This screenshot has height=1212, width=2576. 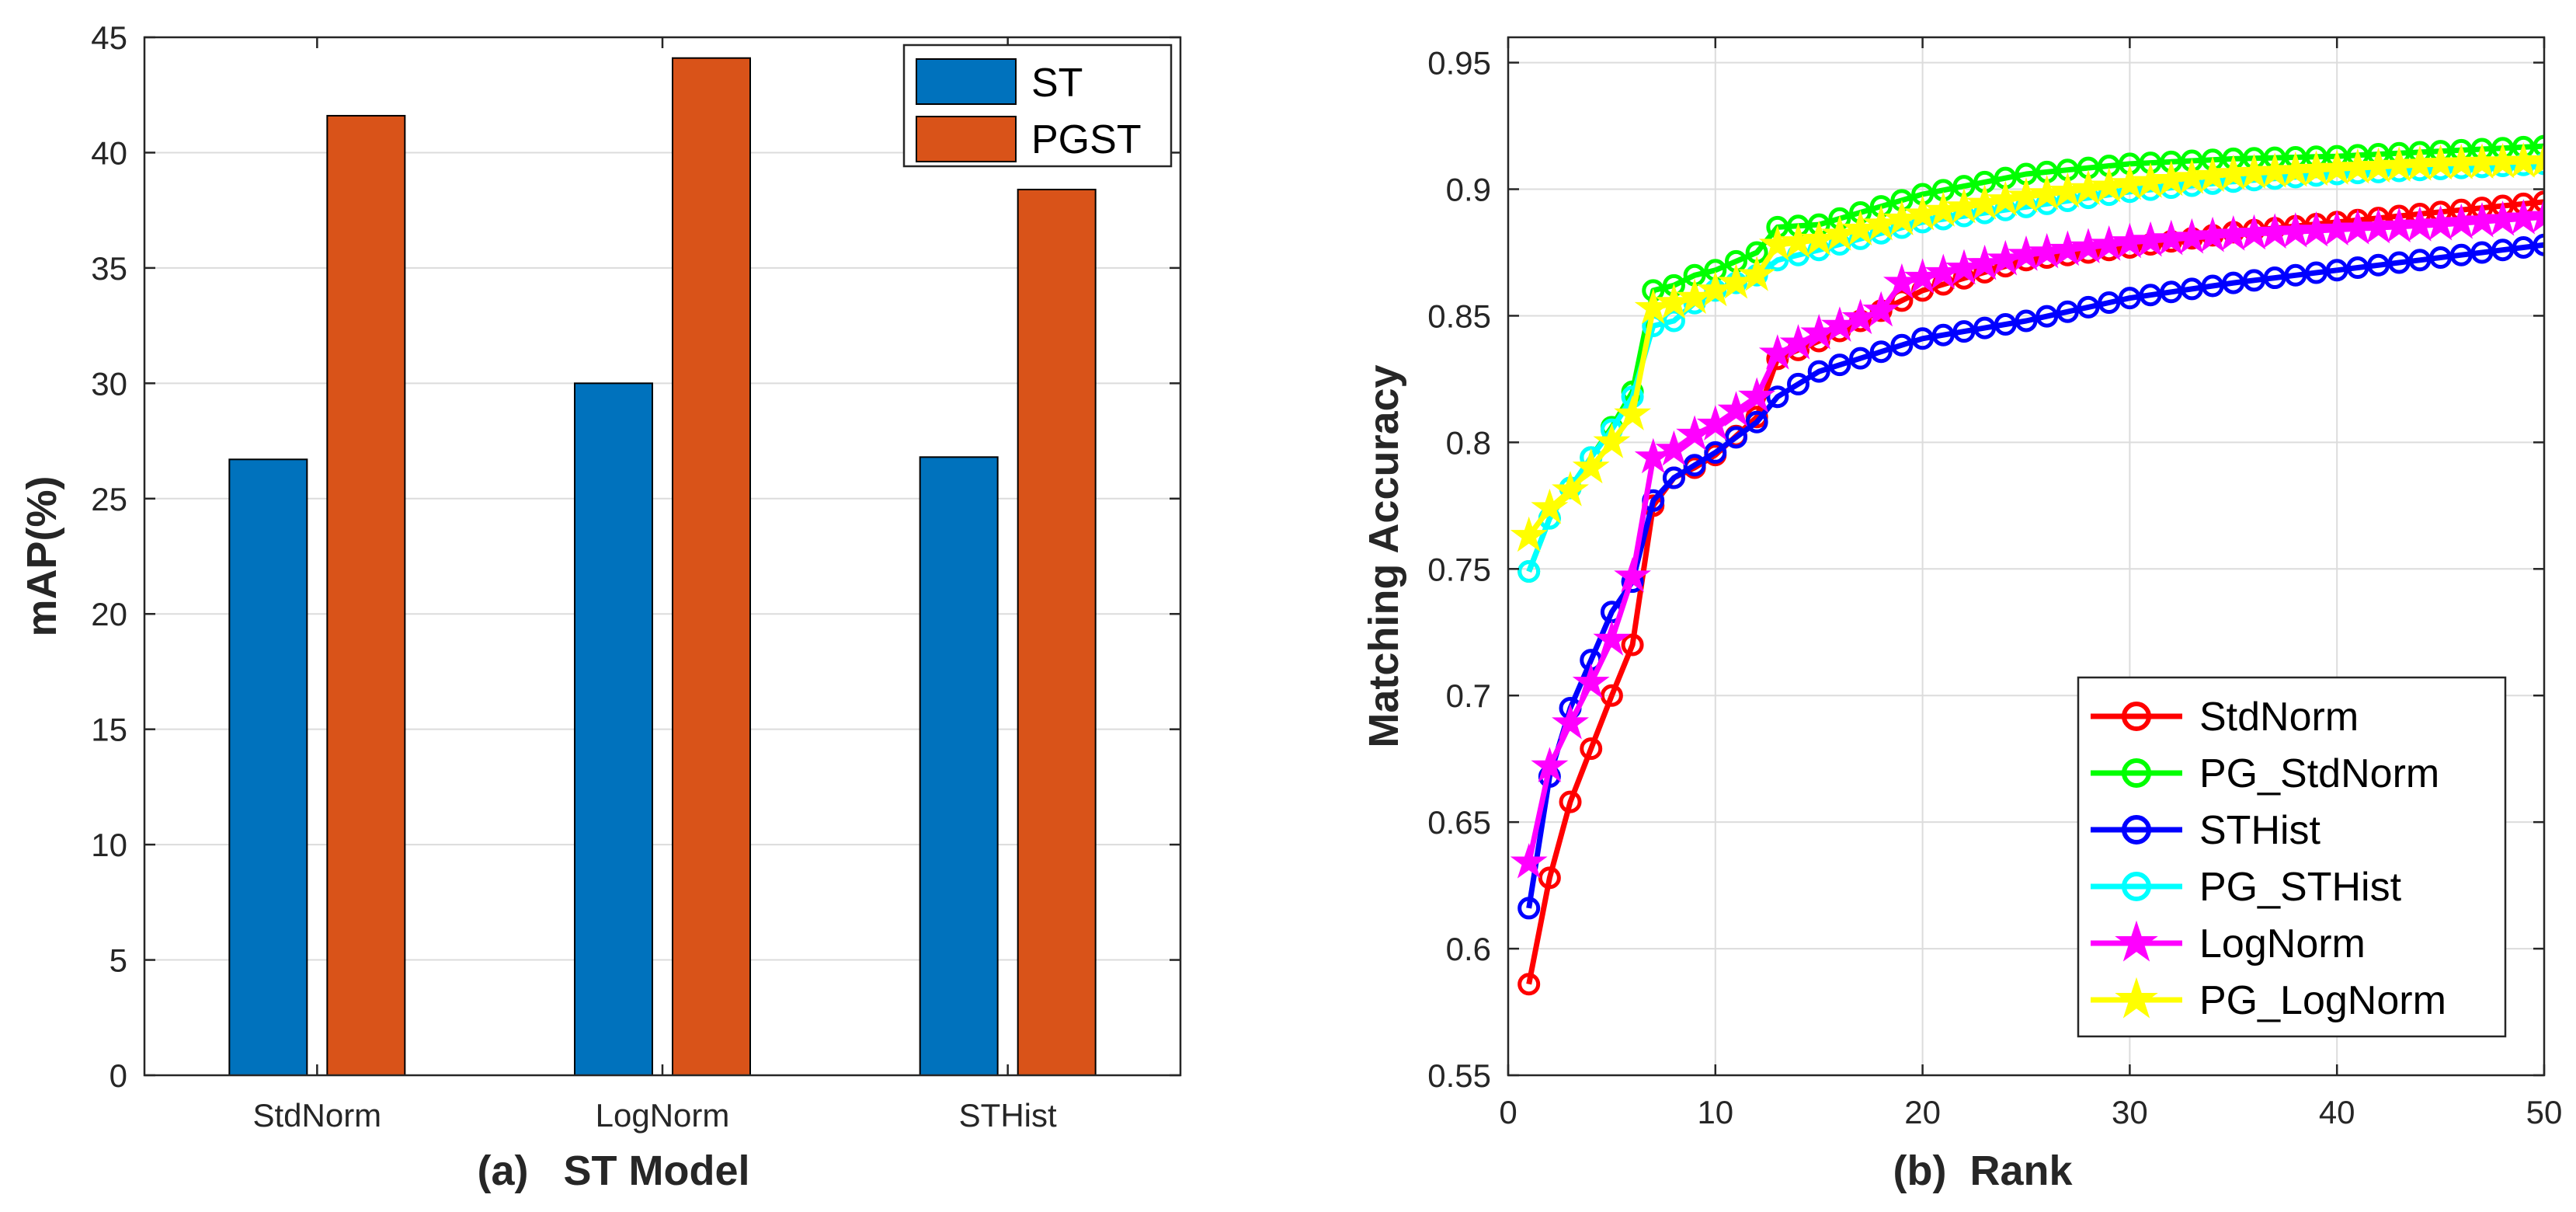 I want to click on line-x-tick-label: 10, so click(x=1715, y=1112).